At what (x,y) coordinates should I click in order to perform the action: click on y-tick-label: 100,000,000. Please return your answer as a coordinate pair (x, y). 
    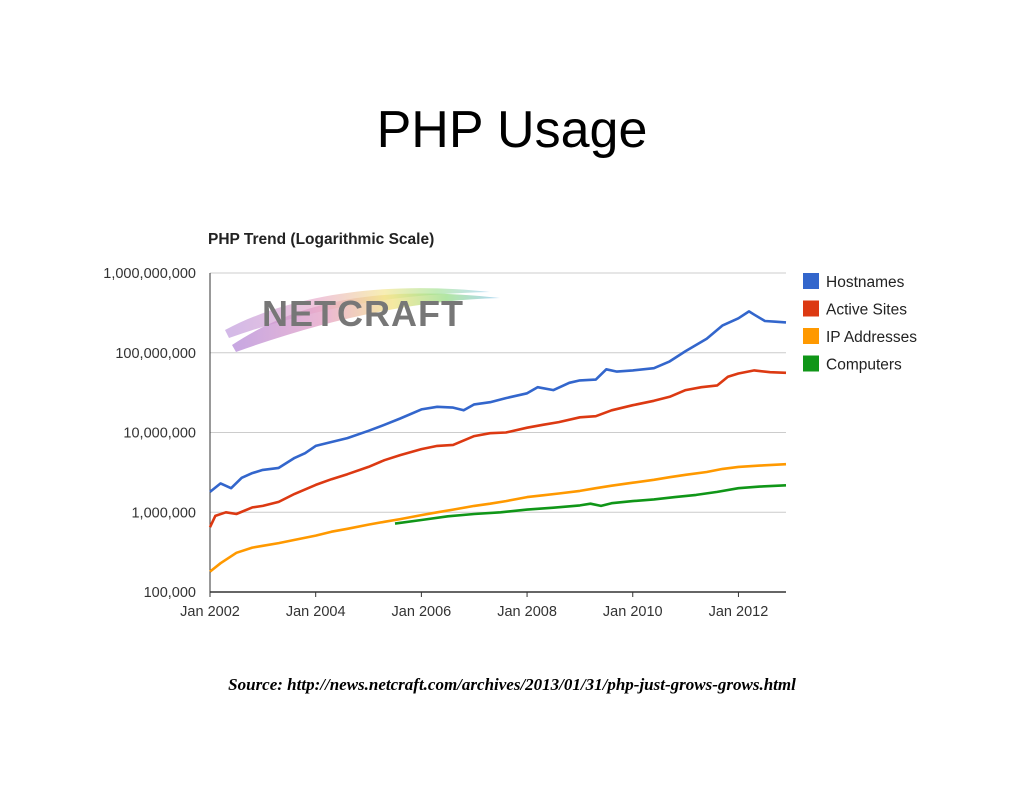
    Looking at the image, I should click on (155, 354).